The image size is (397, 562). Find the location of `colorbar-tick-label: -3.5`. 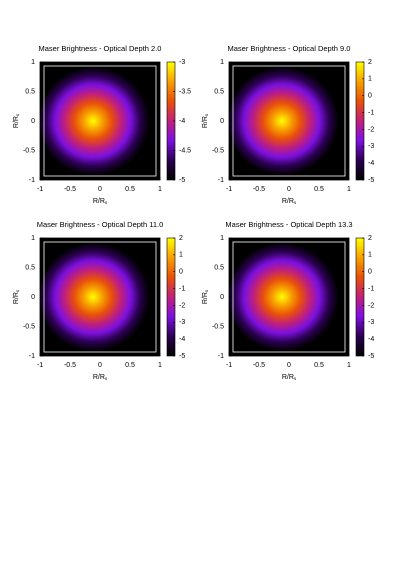

colorbar-tick-label: -3.5 is located at coordinates (185, 91).